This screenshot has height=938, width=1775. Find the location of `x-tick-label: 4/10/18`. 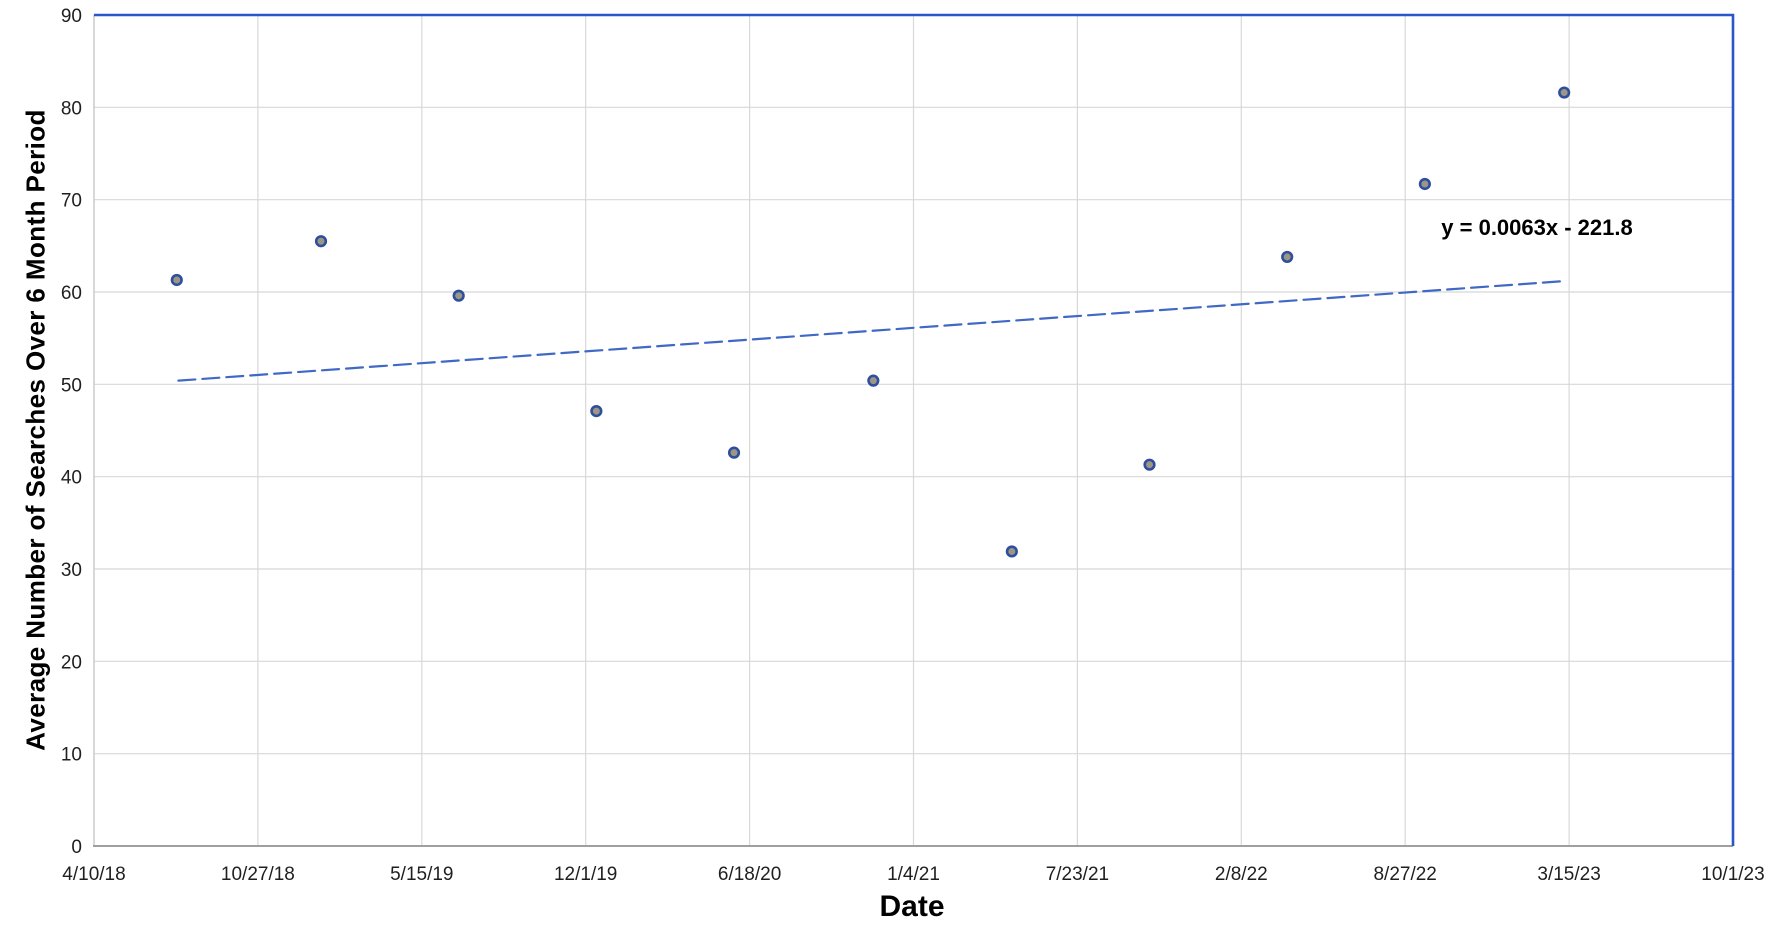

x-tick-label: 4/10/18 is located at coordinates (93, 874).